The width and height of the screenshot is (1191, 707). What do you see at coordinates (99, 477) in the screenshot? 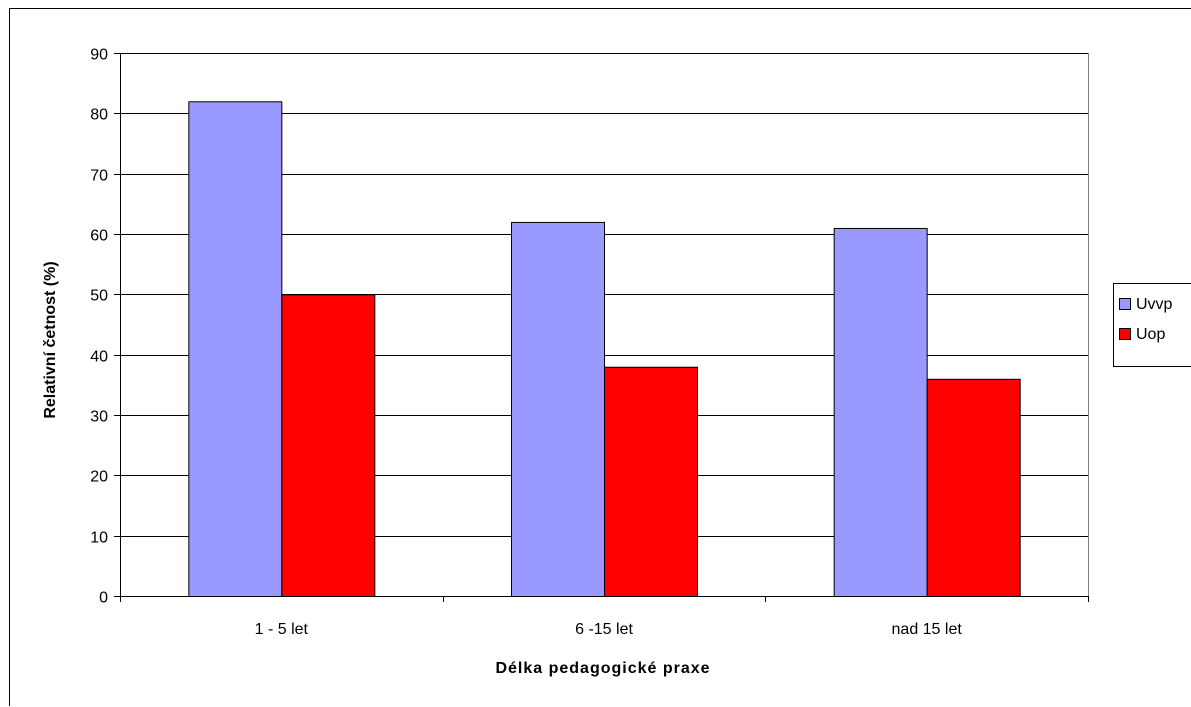
I see `y-tick-label: 20` at bounding box center [99, 477].